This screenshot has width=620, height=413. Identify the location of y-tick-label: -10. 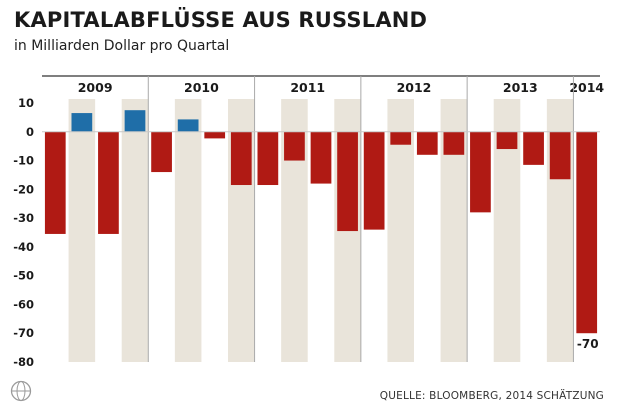
(23, 161).